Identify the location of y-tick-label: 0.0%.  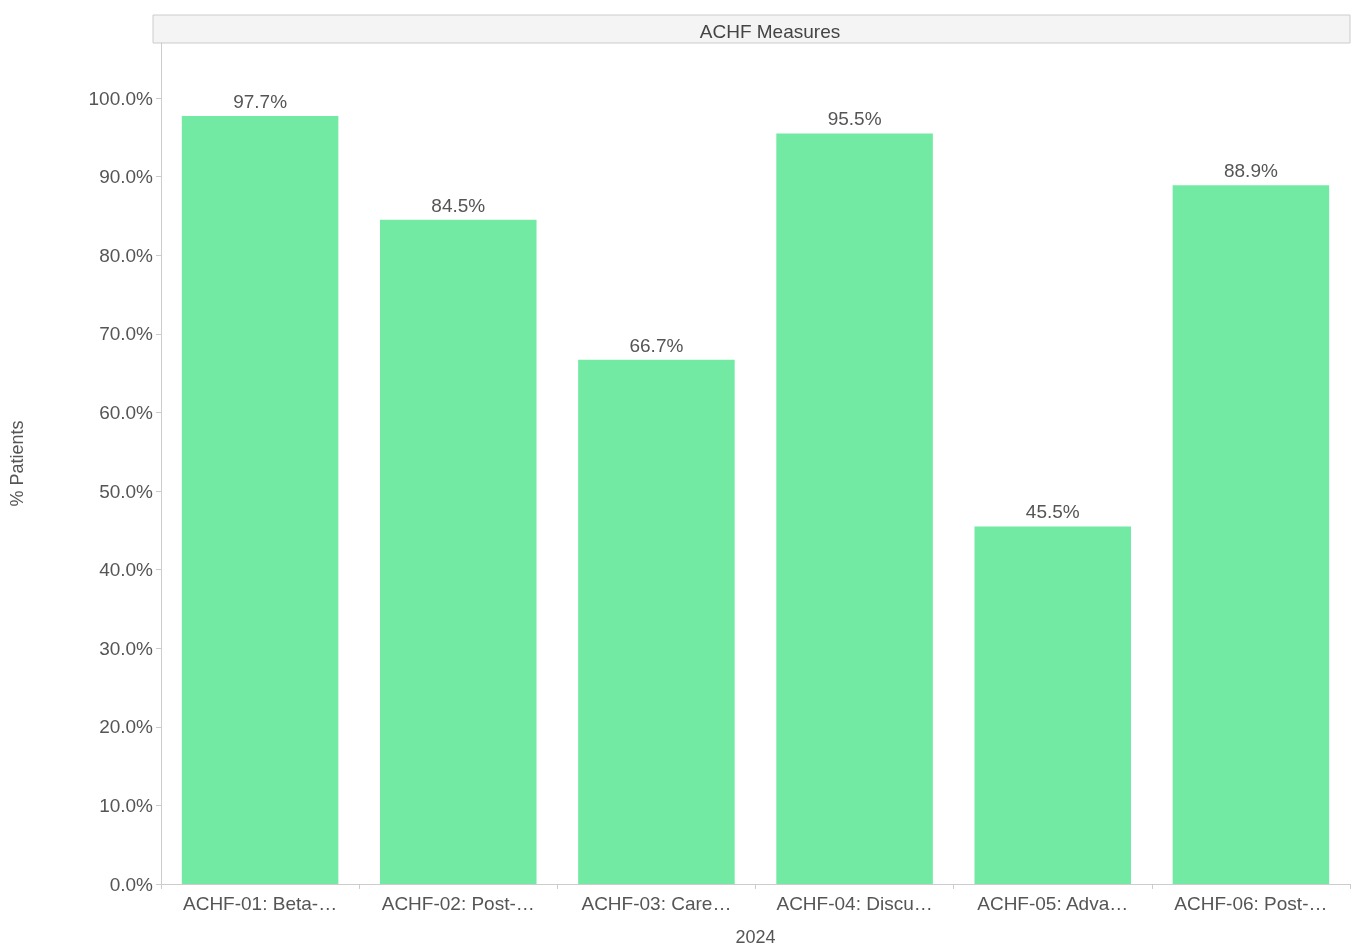
(131, 884).